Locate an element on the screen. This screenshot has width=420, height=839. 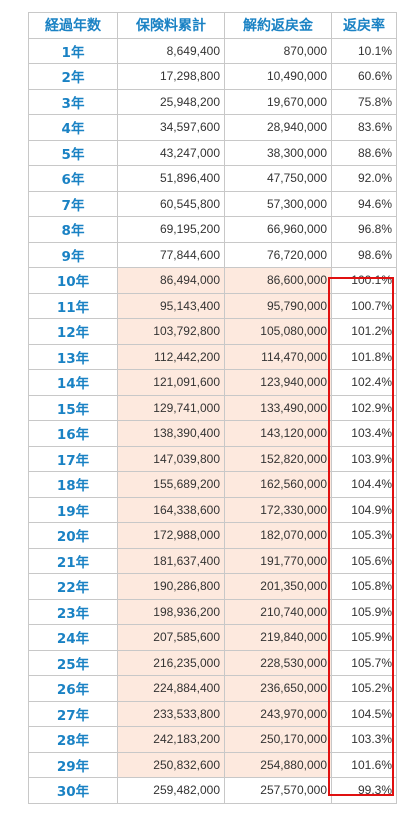
table-row: 2年 17,298,800 10,490,000 60.6% is located at coordinates (212, 76).